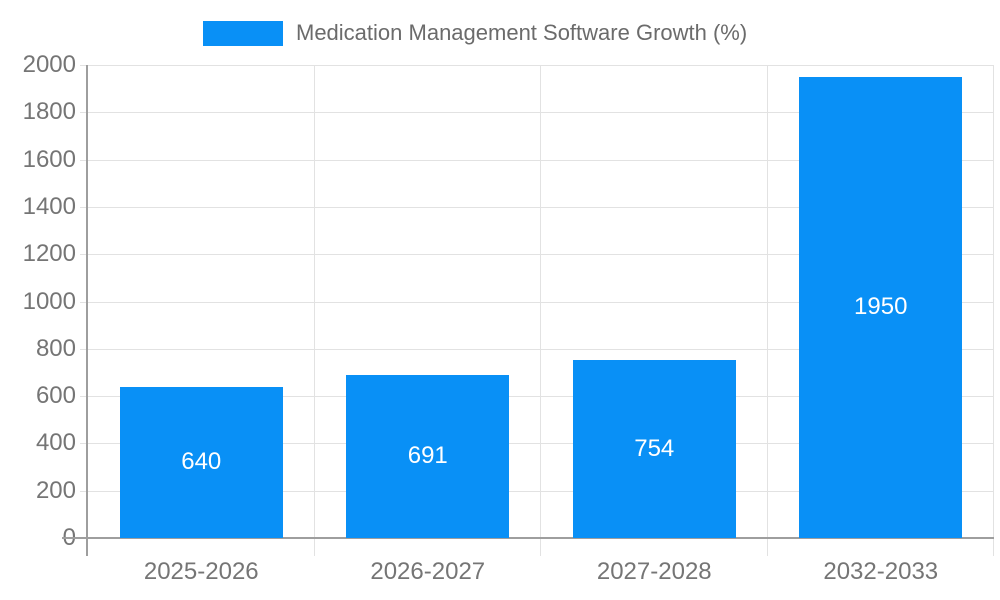 This screenshot has width=1000, height=600. I want to click on x-axis-tick-label: 2025-2026, so click(201, 571).